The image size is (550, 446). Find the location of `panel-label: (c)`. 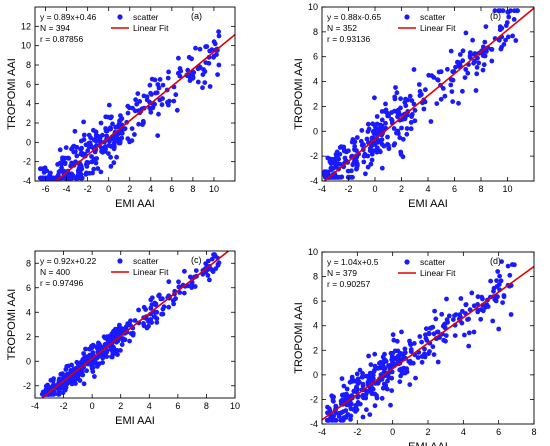

panel-label: (c) is located at coordinates (196, 260).